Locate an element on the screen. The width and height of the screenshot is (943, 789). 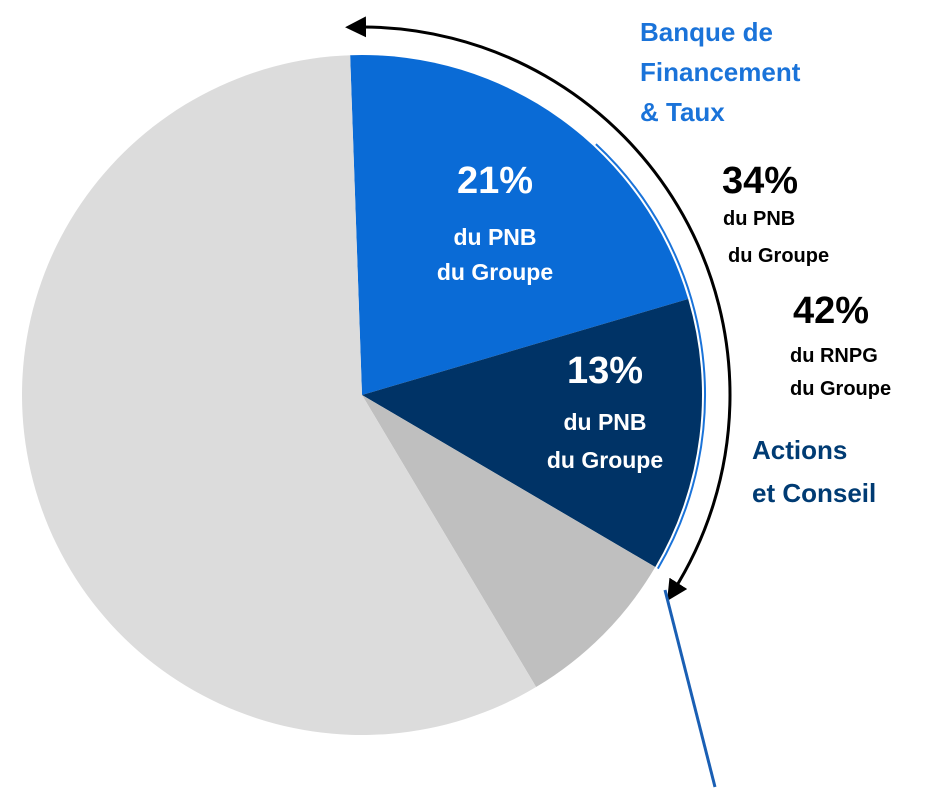
slice-value-label: 21% is located at coordinates (495, 181).